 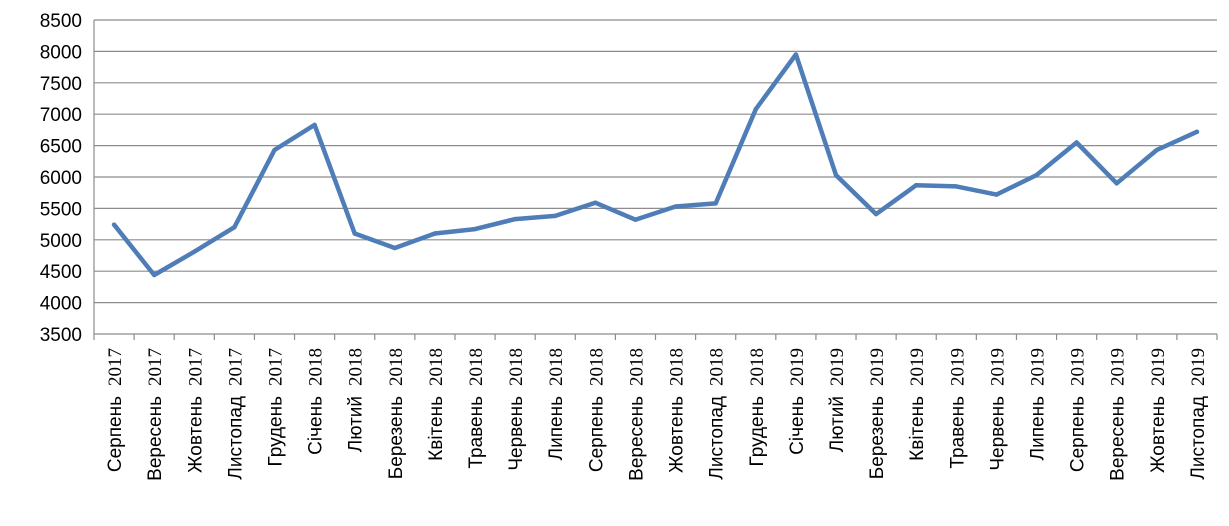 I want to click on x-tick-label: Січень 2019, so click(x=797, y=401).